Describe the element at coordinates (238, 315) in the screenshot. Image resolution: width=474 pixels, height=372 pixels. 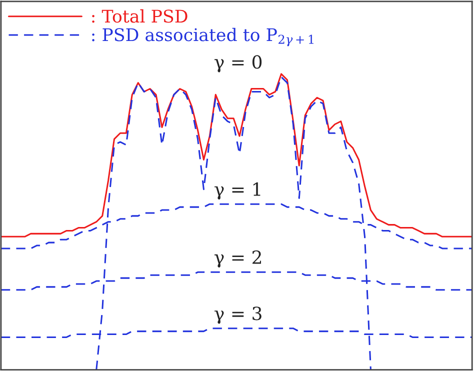
I see `annotation: γ = 3` at that location.